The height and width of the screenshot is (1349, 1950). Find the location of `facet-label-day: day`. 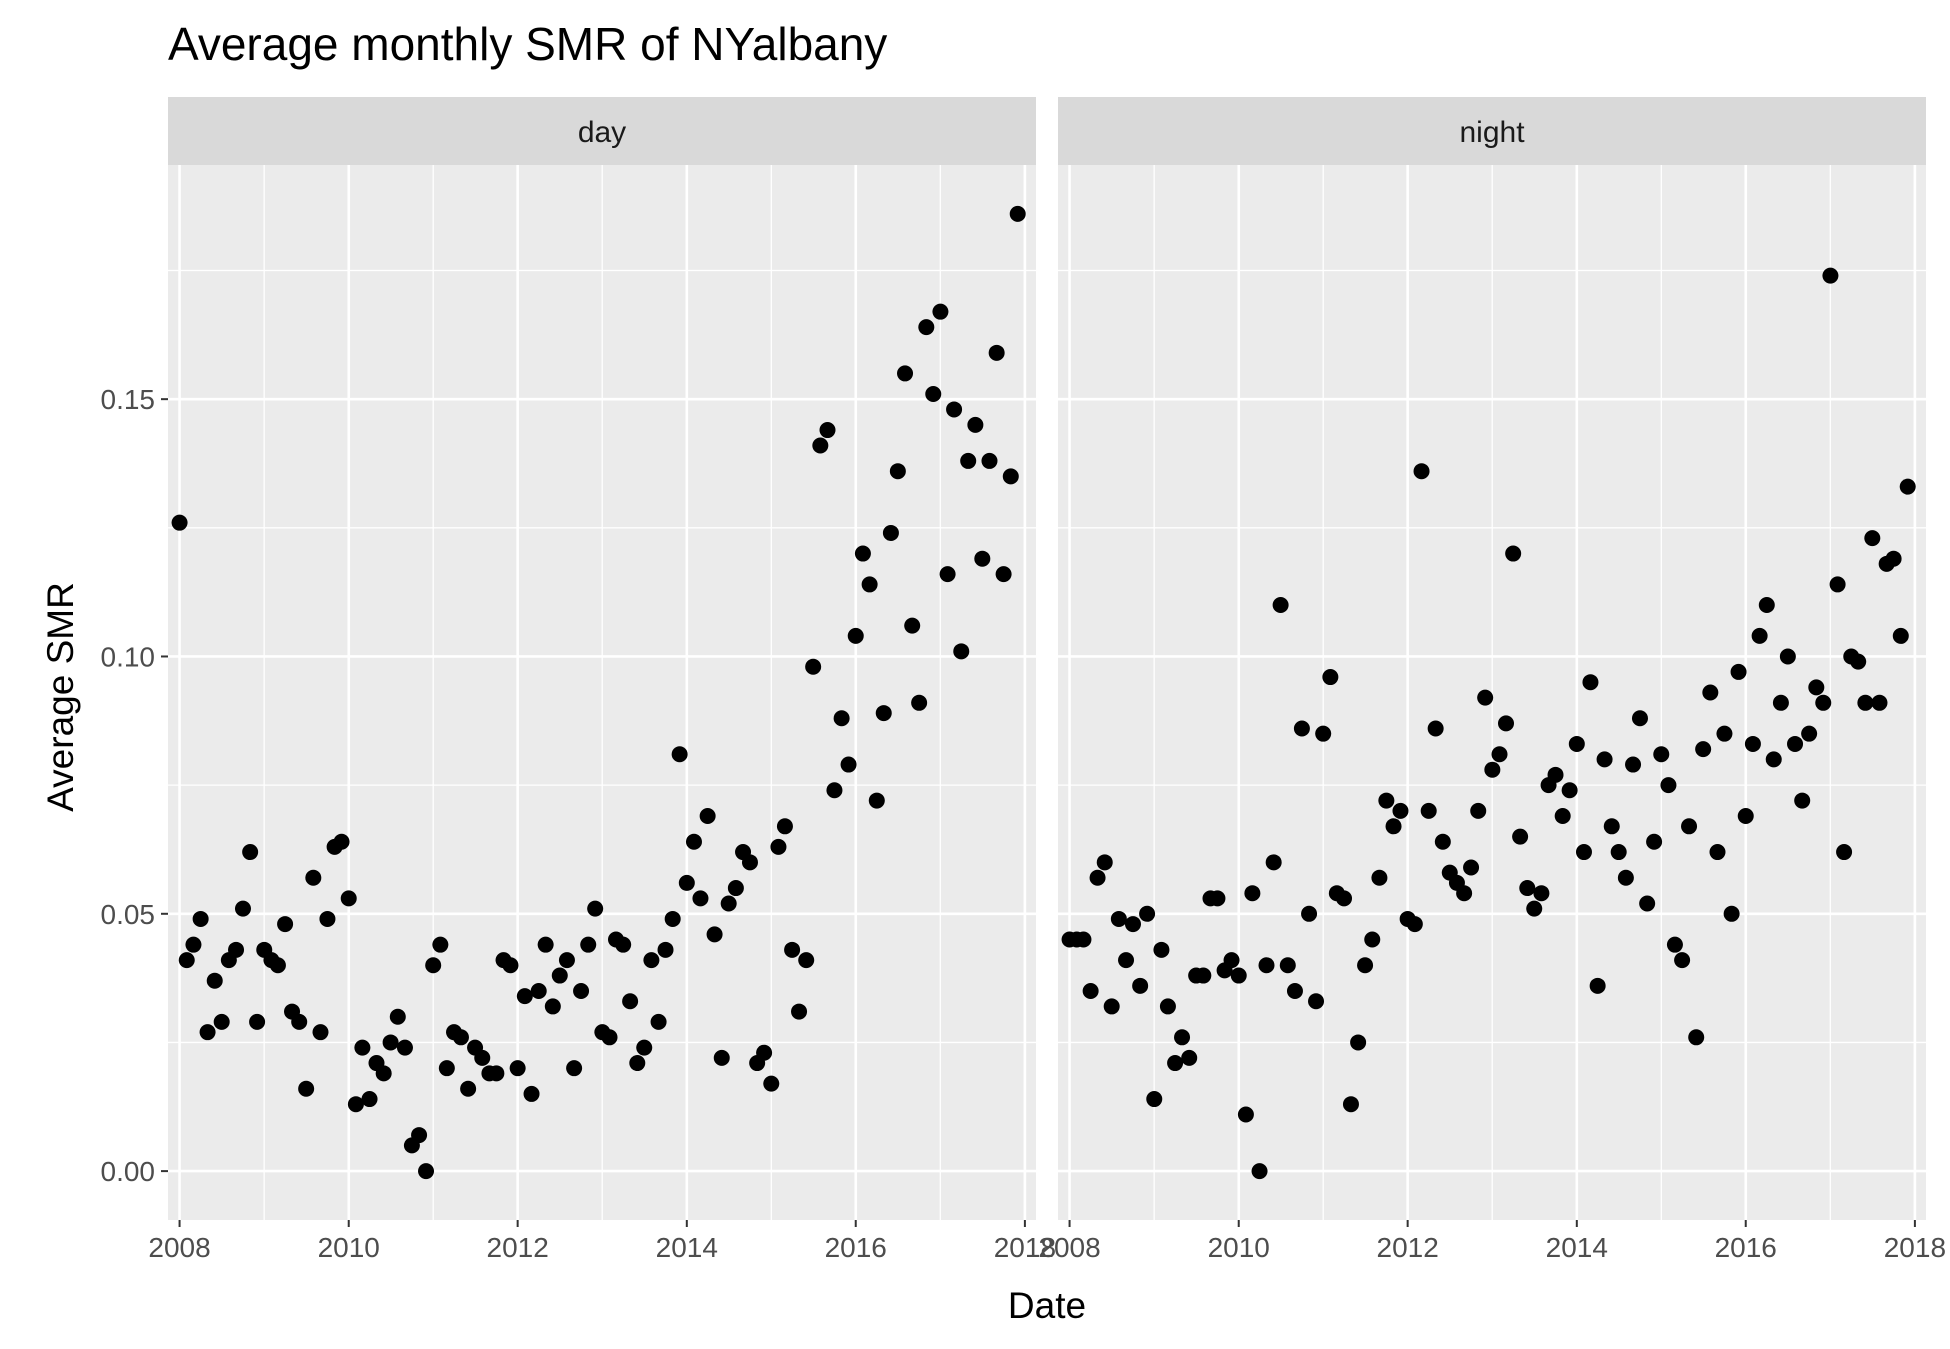

facet-label-day: day is located at coordinates (602, 132).